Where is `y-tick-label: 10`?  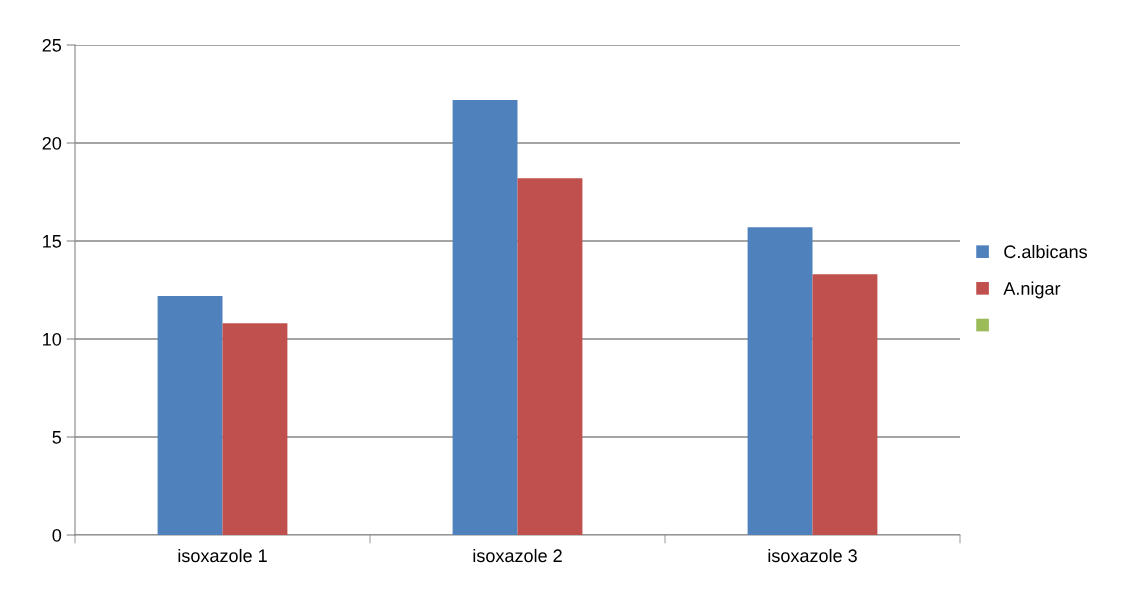 y-tick-label: 10 is located at coordinates (52, 339).